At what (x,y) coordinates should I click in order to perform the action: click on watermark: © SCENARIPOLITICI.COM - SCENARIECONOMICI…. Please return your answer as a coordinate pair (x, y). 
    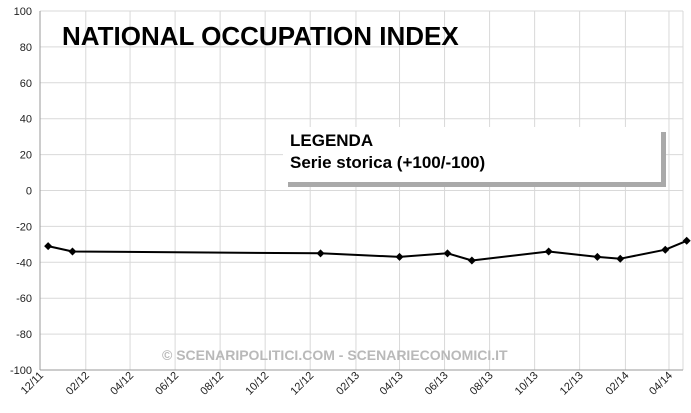
    Looking at the image, I should click on (335, 355).